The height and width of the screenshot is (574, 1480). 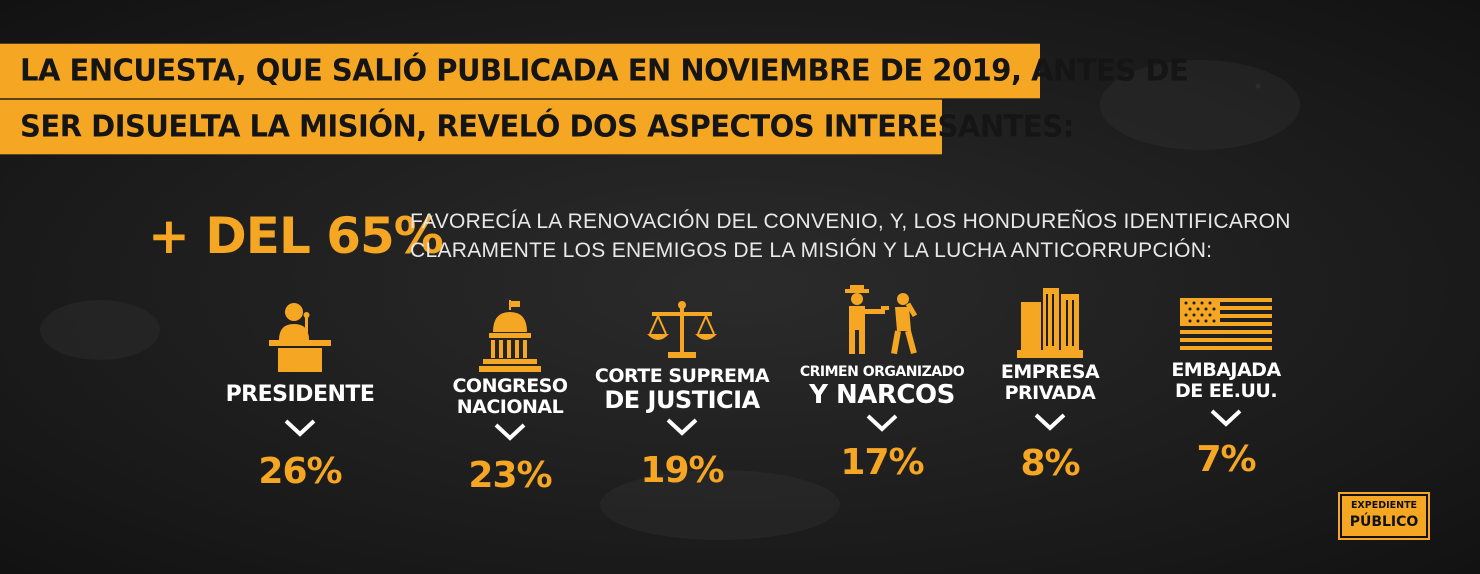 I want to click on category-congreso-nacional: CONGRESO NACIONAL 23%, so click(x=510, y=398).